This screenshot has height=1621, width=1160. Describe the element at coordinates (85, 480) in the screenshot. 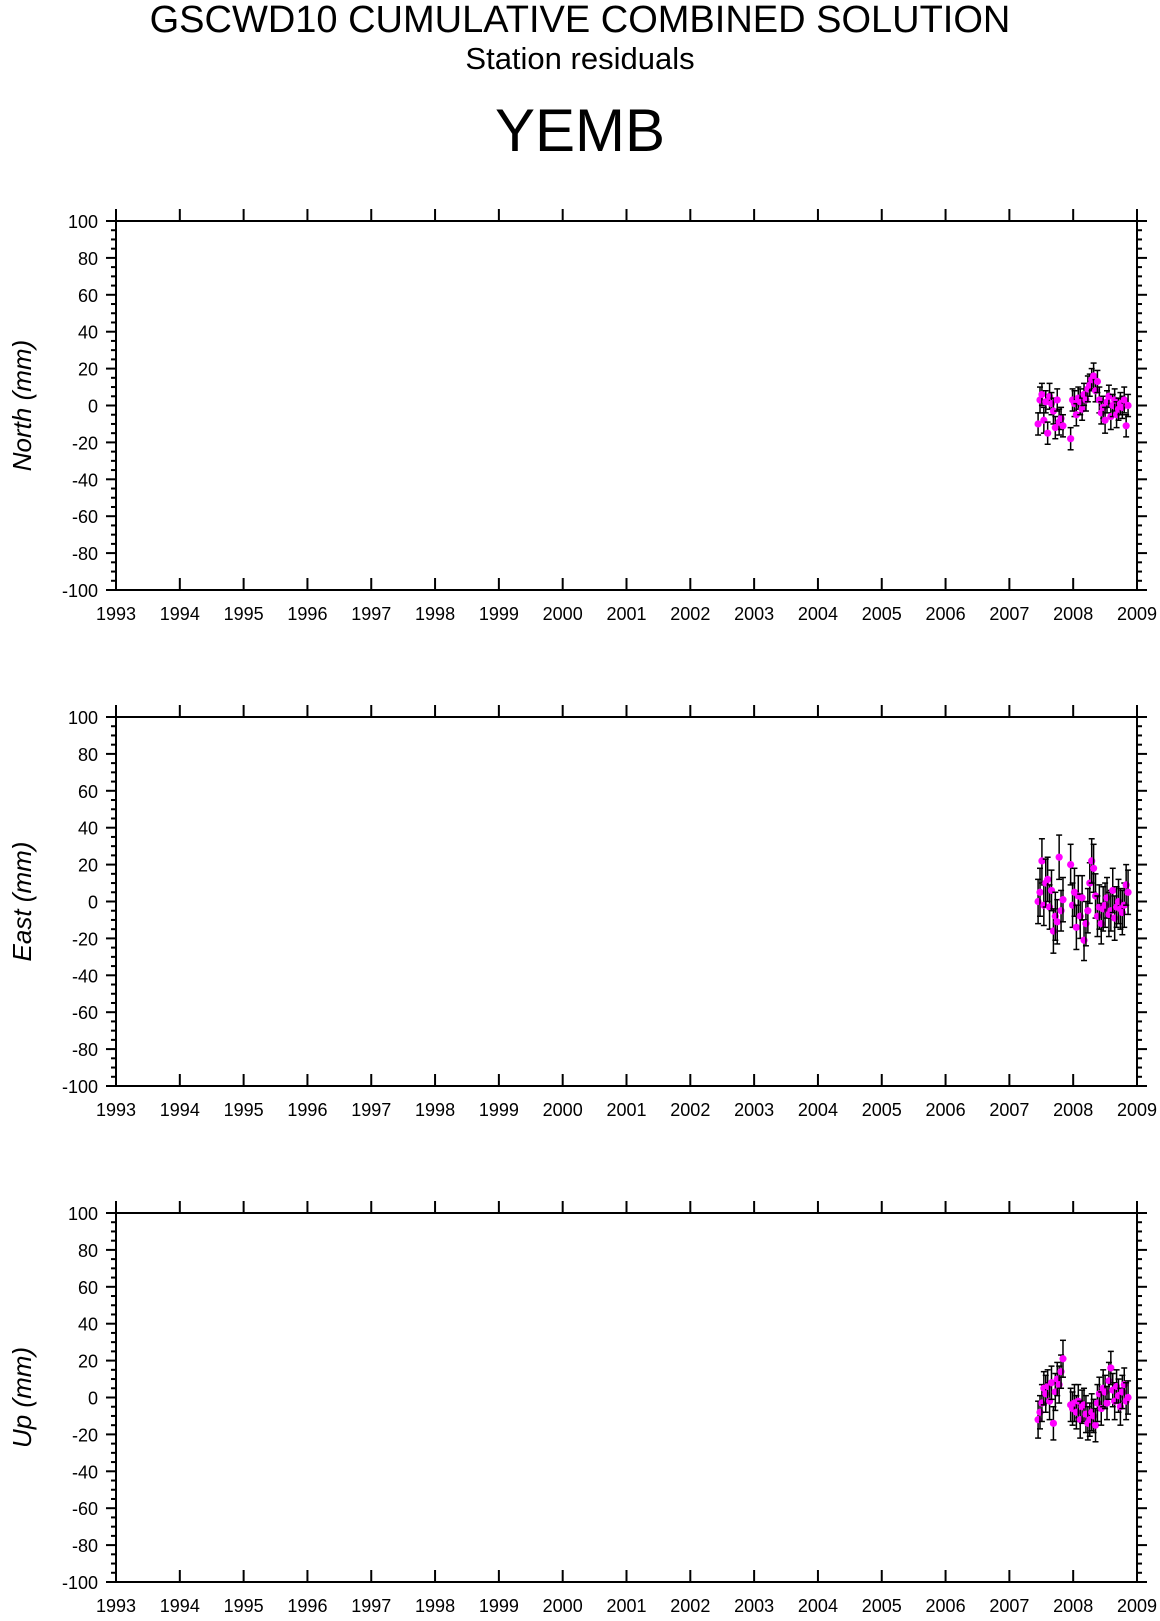

I see `y-tick-label: -40` at that location.